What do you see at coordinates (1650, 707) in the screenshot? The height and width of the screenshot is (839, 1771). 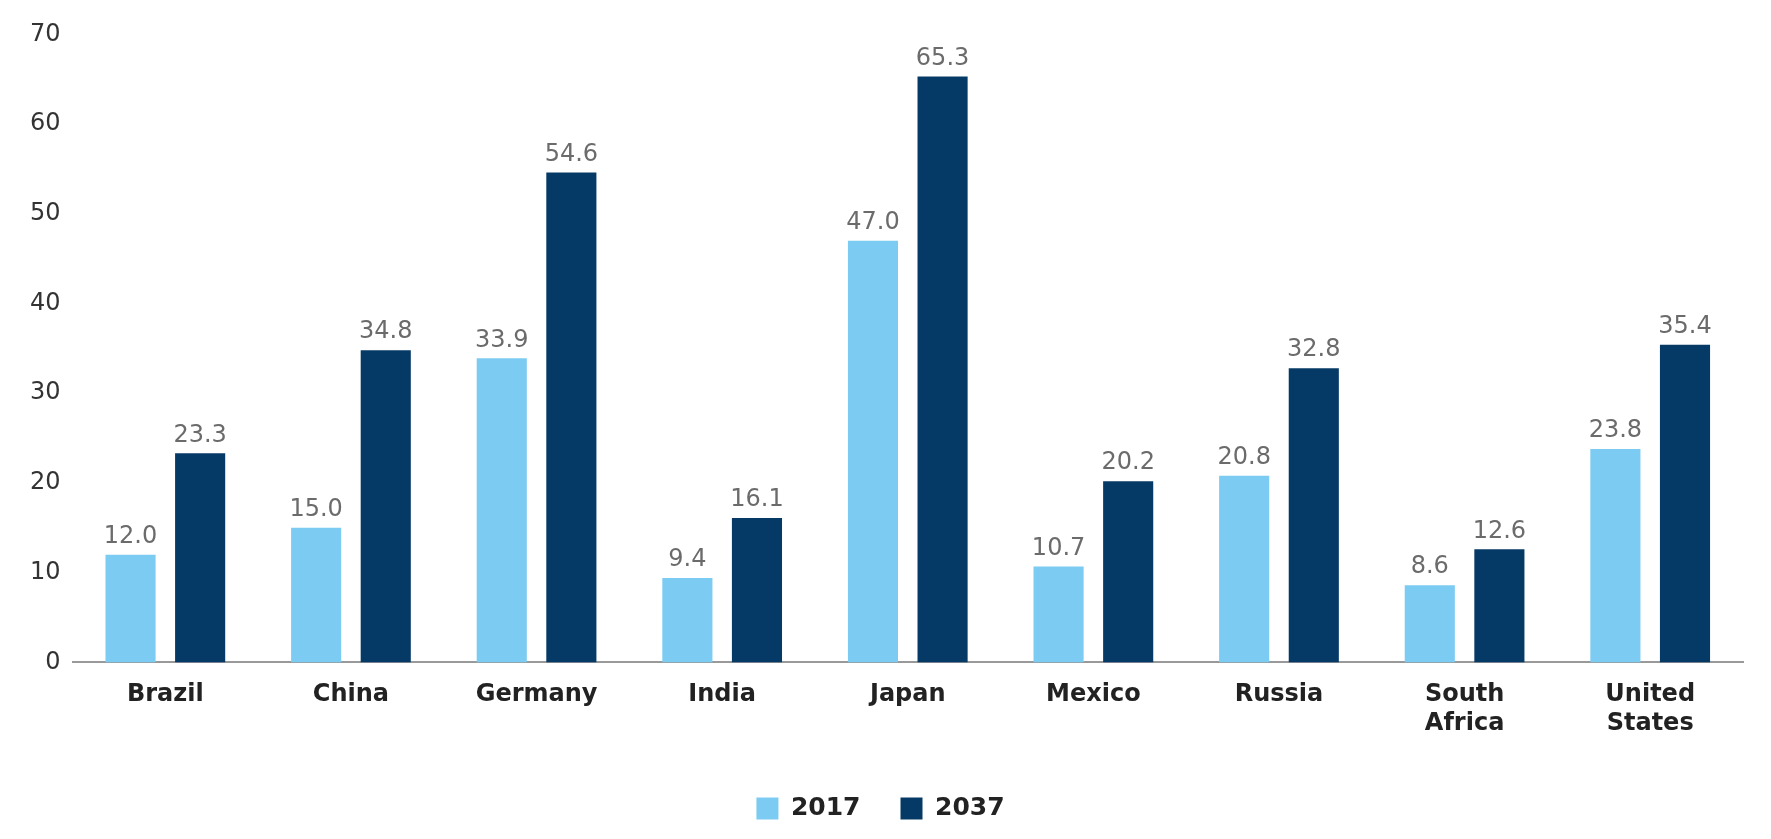 I see `x-tick-label: United States` at bounding box center [1650, 707].